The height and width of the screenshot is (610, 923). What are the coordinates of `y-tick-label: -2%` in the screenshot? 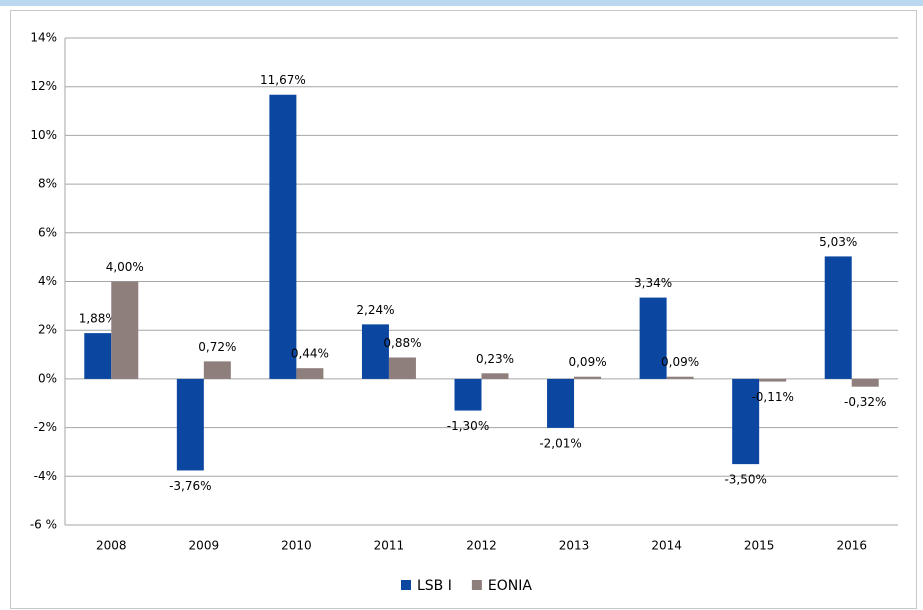 It's located at (45, 427).